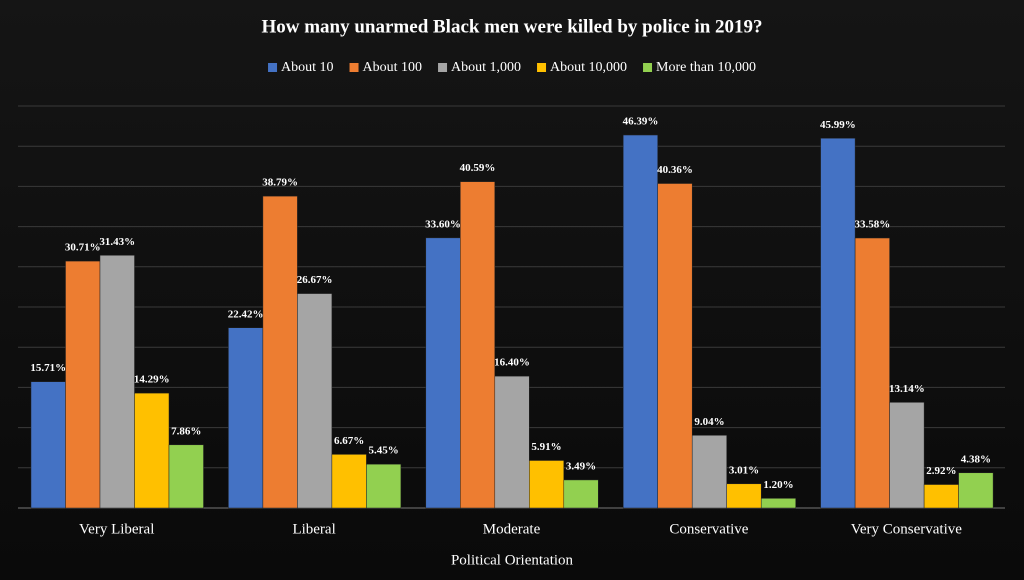  Describe the element at coordinates (706, 67) in the screenshot. I see `legend-label: More than 10,000` at that location.